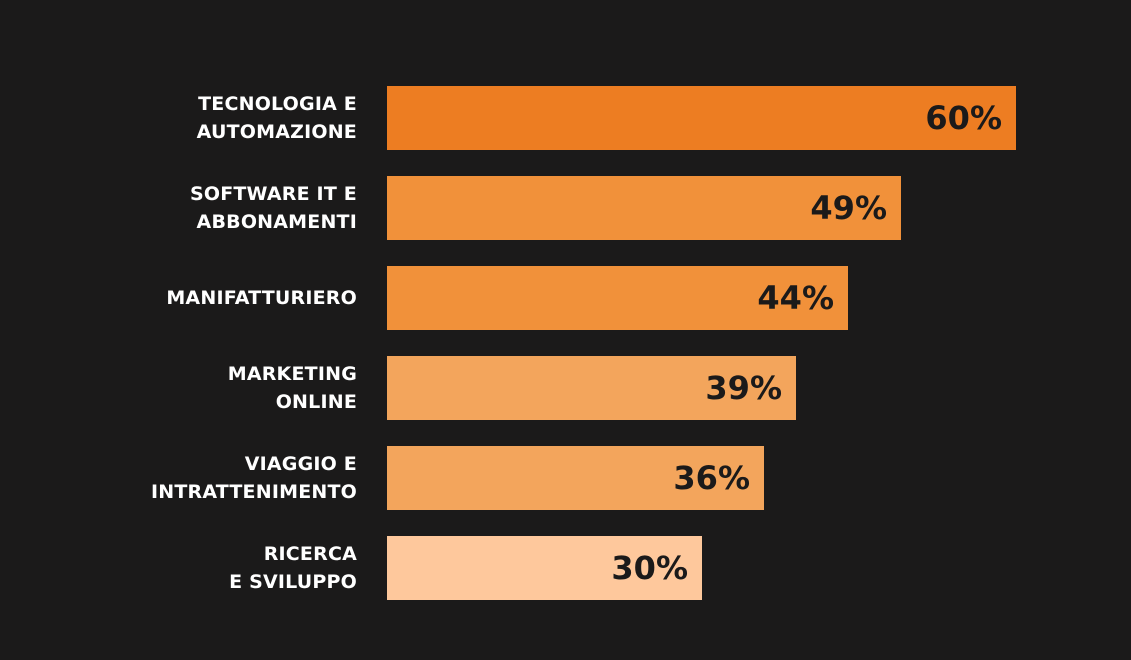 The width and height of the screenshot is (1131, 660). What do you see at coordinates (261, 298) in the screenshot?
I see `category-label: MANIFATTURIERO` at bounding box center [261, 298].